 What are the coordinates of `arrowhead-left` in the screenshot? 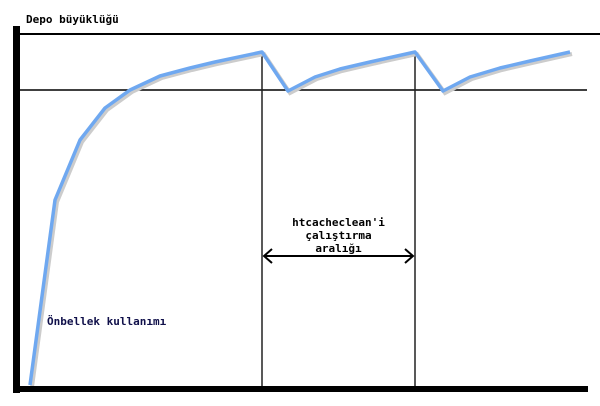 It's located at (267, 256).